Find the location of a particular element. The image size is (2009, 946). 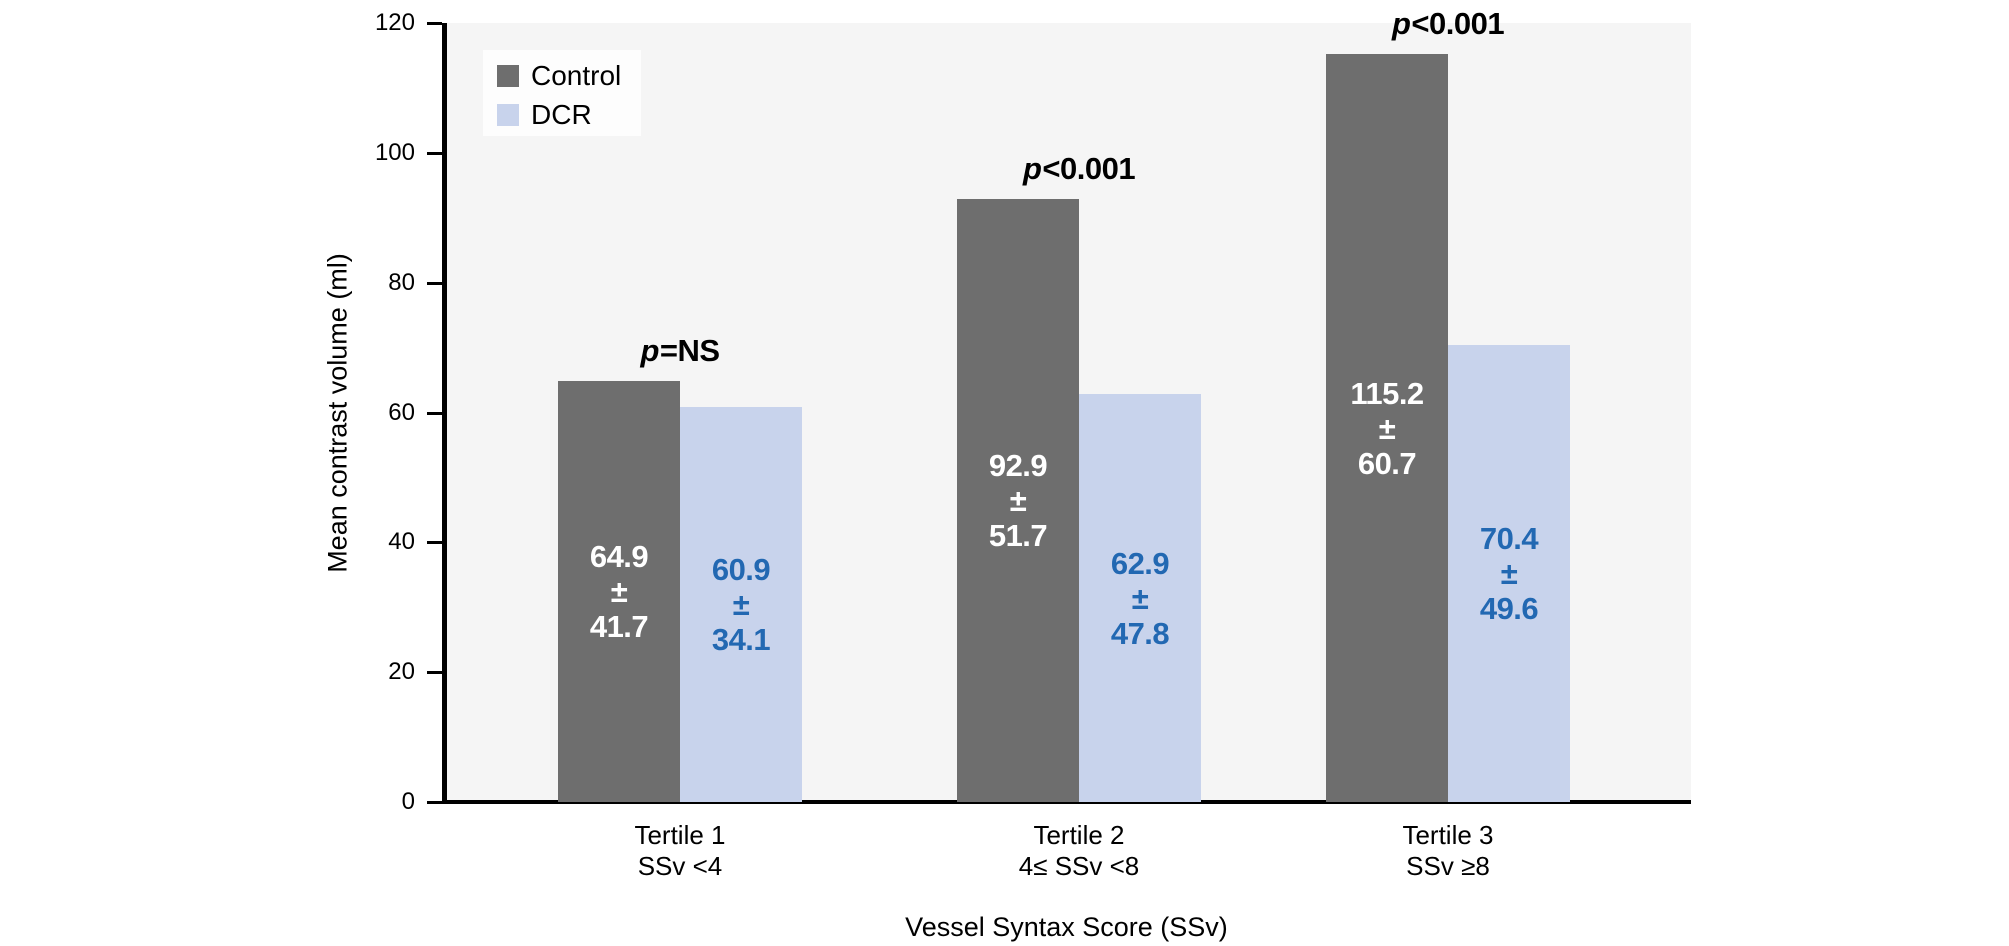

value-label-control-3: 115.2 ±60.7 is located at coordinates (1387, 429).